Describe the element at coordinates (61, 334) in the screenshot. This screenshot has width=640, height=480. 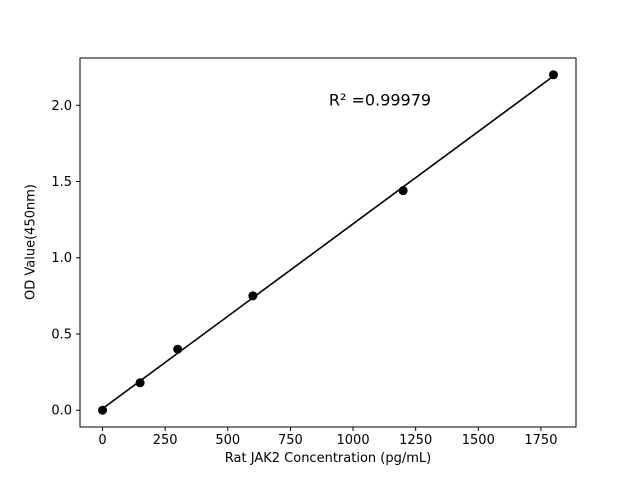
I see `y-tick-label: 0.5` at that location.